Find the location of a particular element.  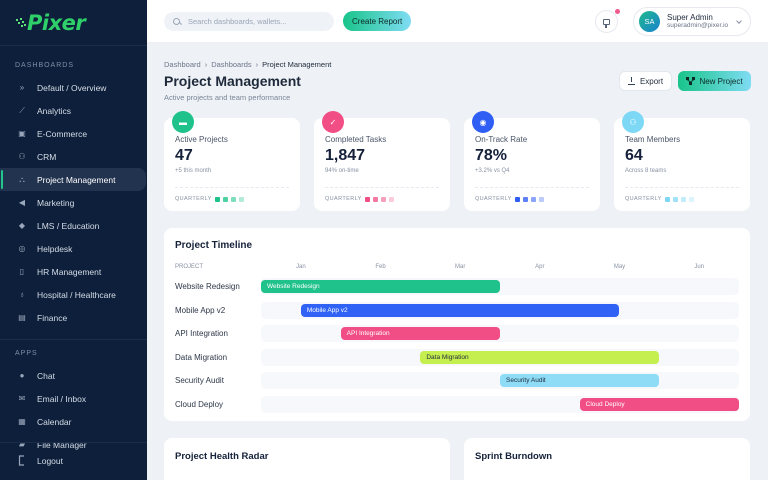

sidebar-item-hr-management: ▯ HR Management is located at coordinates (73, 271).